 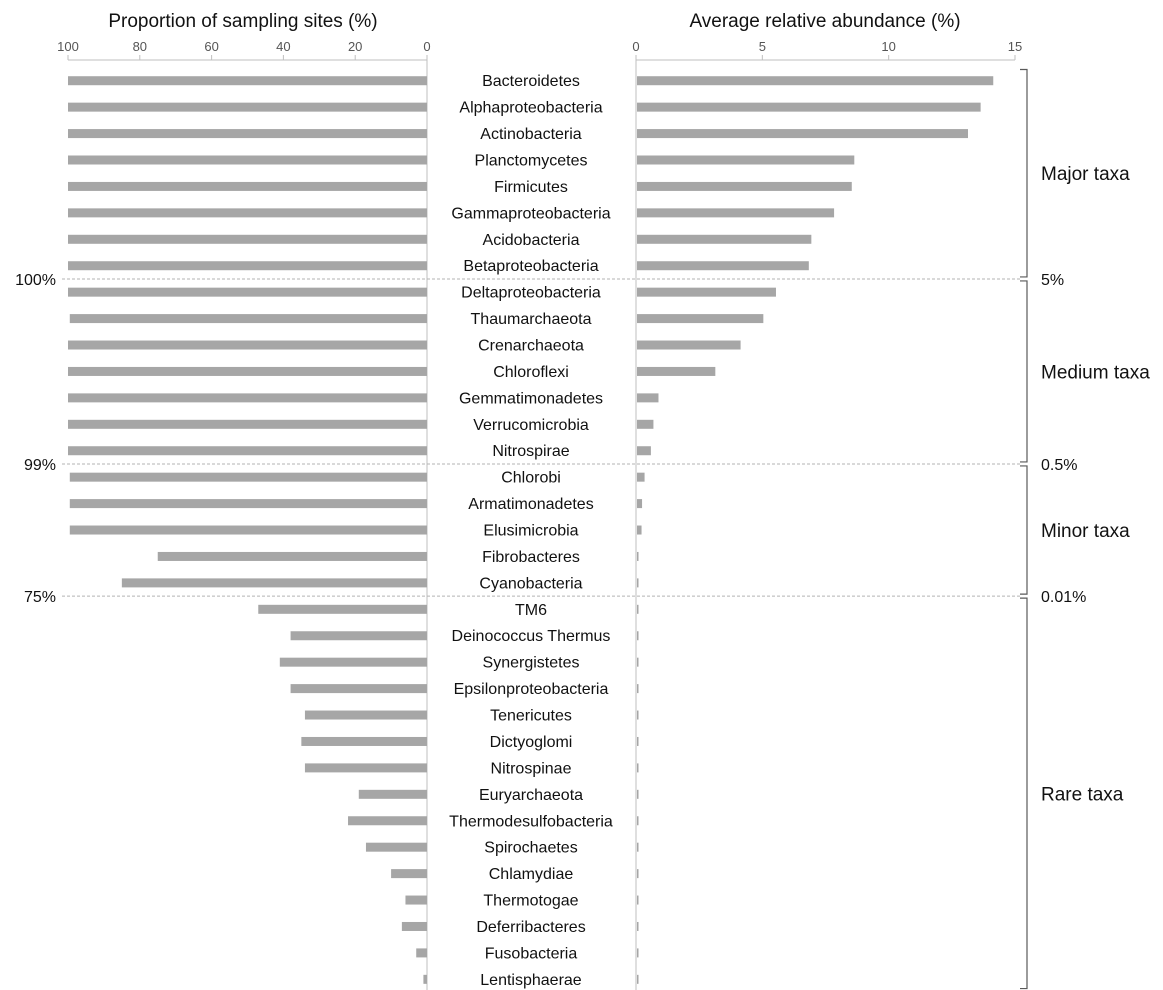 What do you see at coordinates (140, 46) in the screenshot?
I see `left-tick-label: 80` at bounding box center [140, 46].